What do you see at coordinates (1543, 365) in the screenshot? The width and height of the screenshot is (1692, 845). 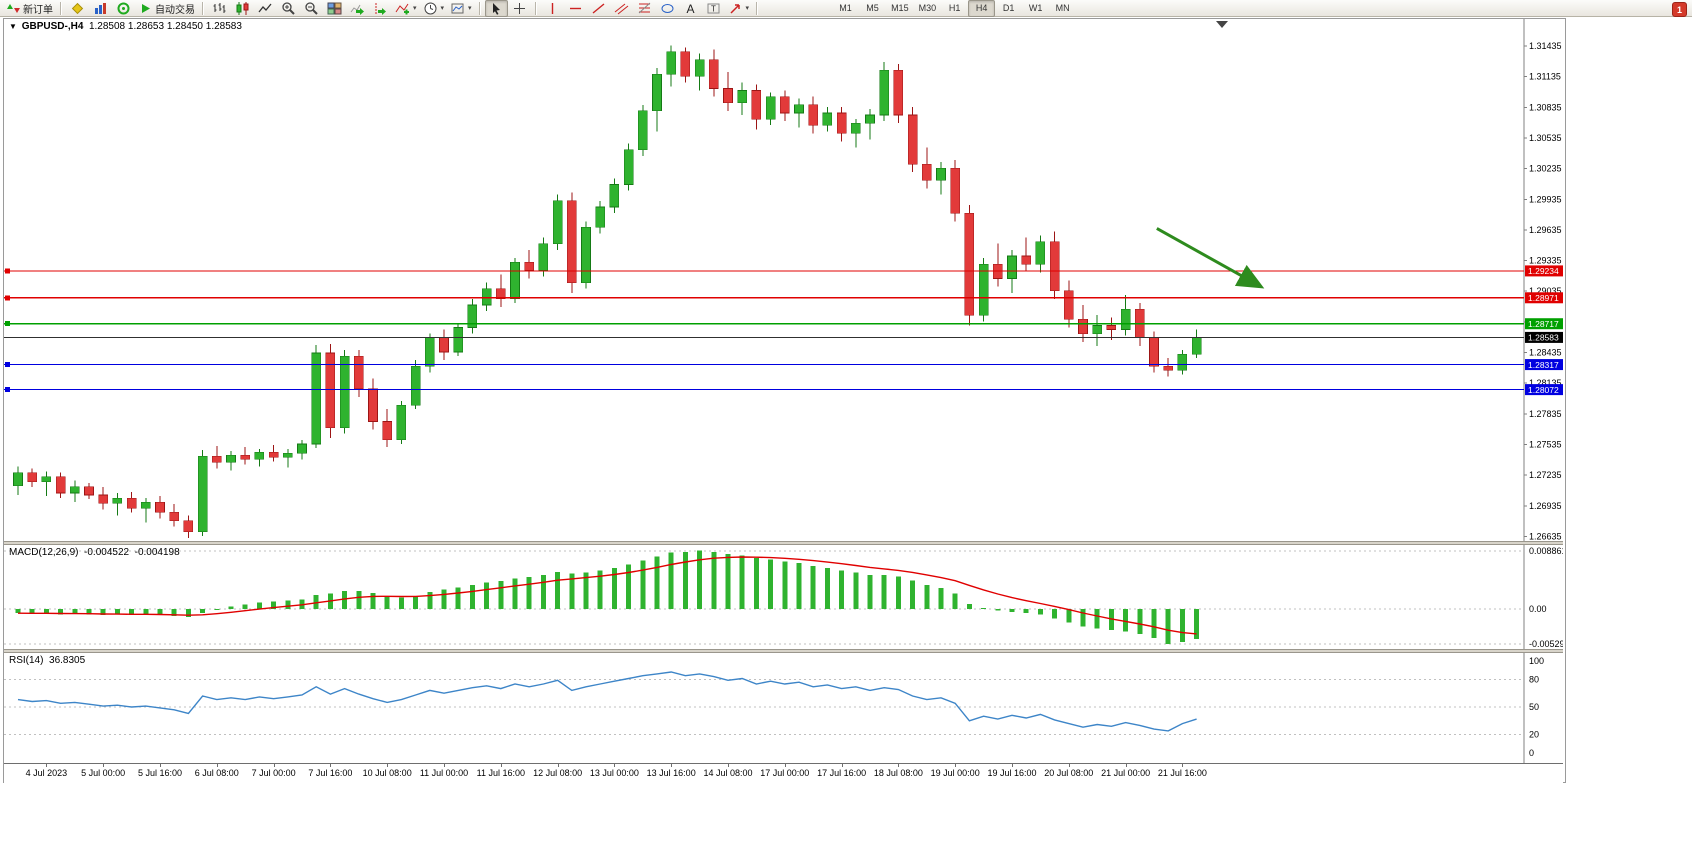 I see `svg-text: 1.28317` at bounding box center [1543, 365].